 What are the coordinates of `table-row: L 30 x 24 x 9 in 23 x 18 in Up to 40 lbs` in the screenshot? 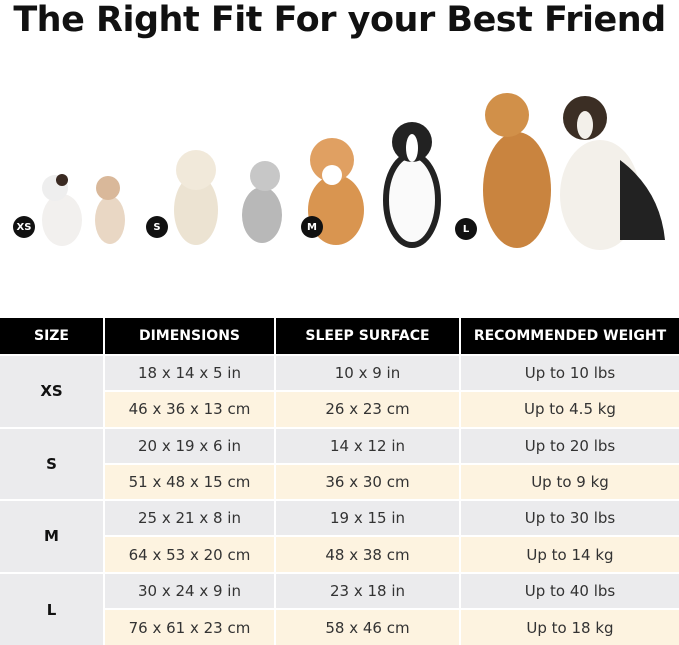 It's located at (339, 608).